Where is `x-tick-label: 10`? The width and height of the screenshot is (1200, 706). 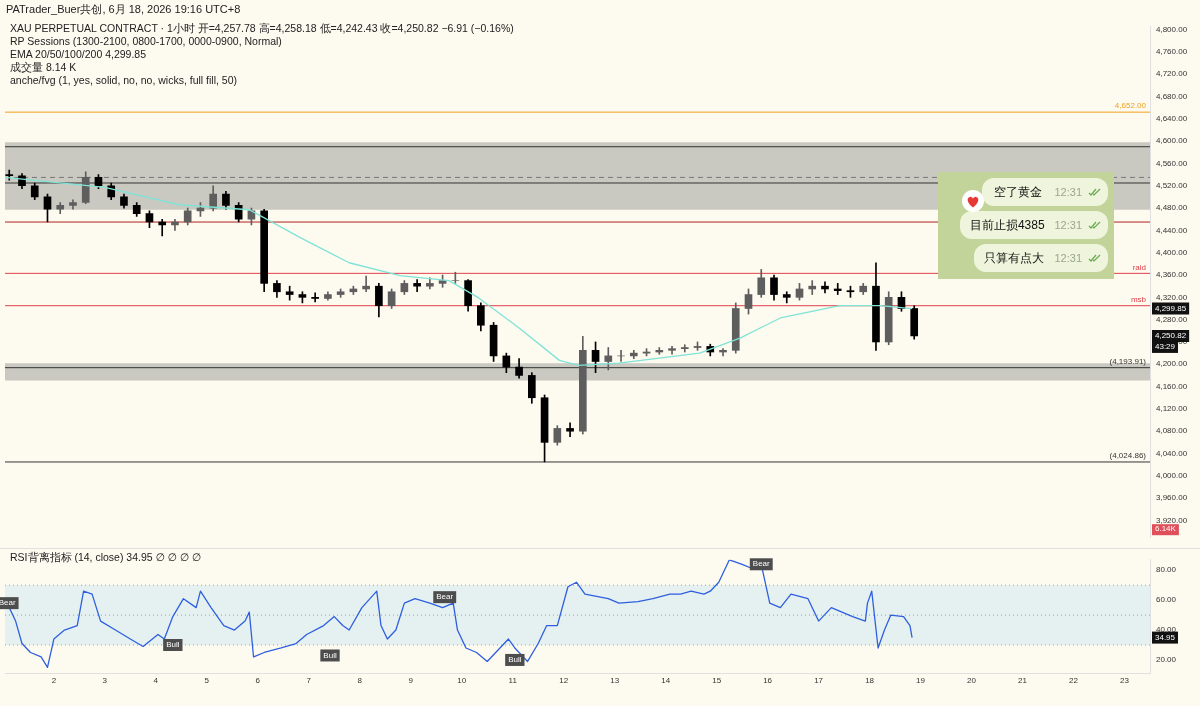 x-tick-label: 10 is located at coordinates (462, 681).